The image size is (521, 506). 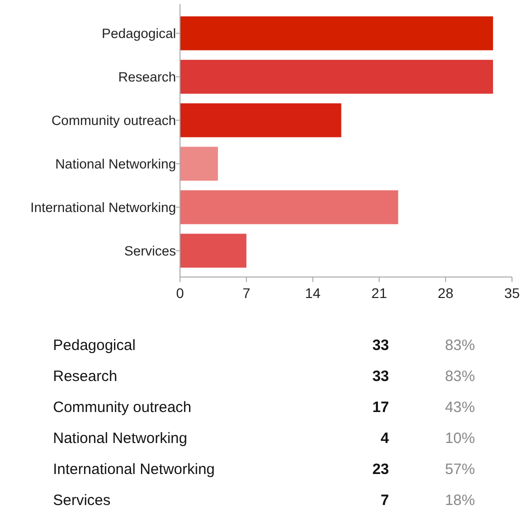 I want to click on x-tick-label: 28, so click(x=446, y=293).